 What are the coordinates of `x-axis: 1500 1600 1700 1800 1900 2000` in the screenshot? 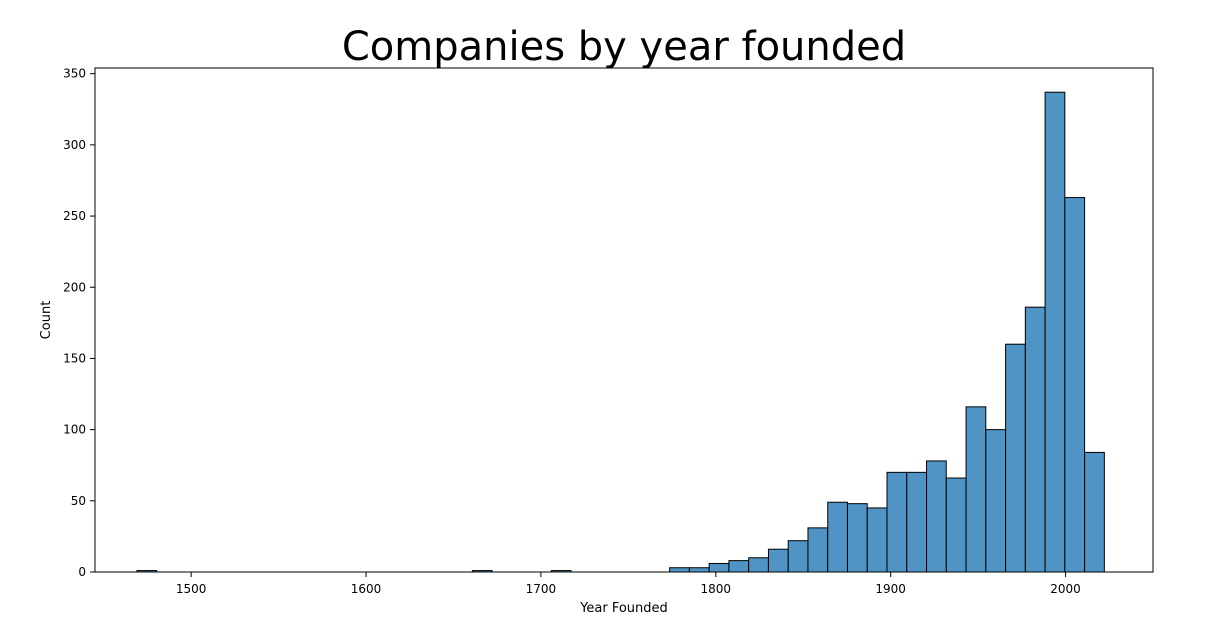 It's located at (628, 584).